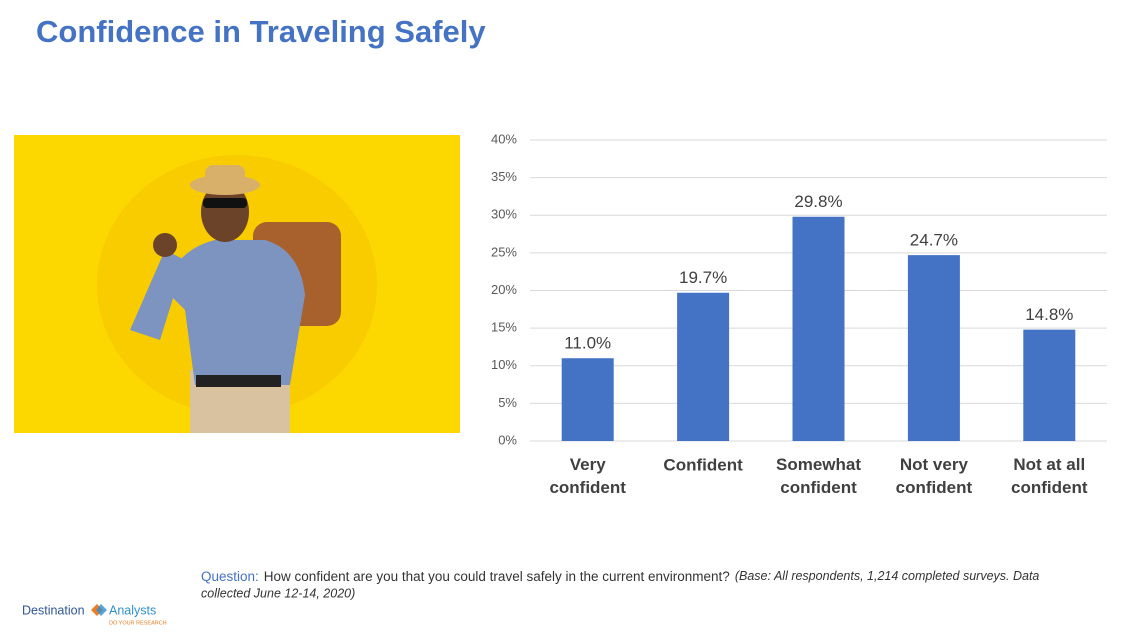 Image resolution: width=1132 pixels, height=637 pixels. Describe the element at coordinates (1049, 476) in the screenshot. I see `x-tick-label: Not at all confident` at that location.